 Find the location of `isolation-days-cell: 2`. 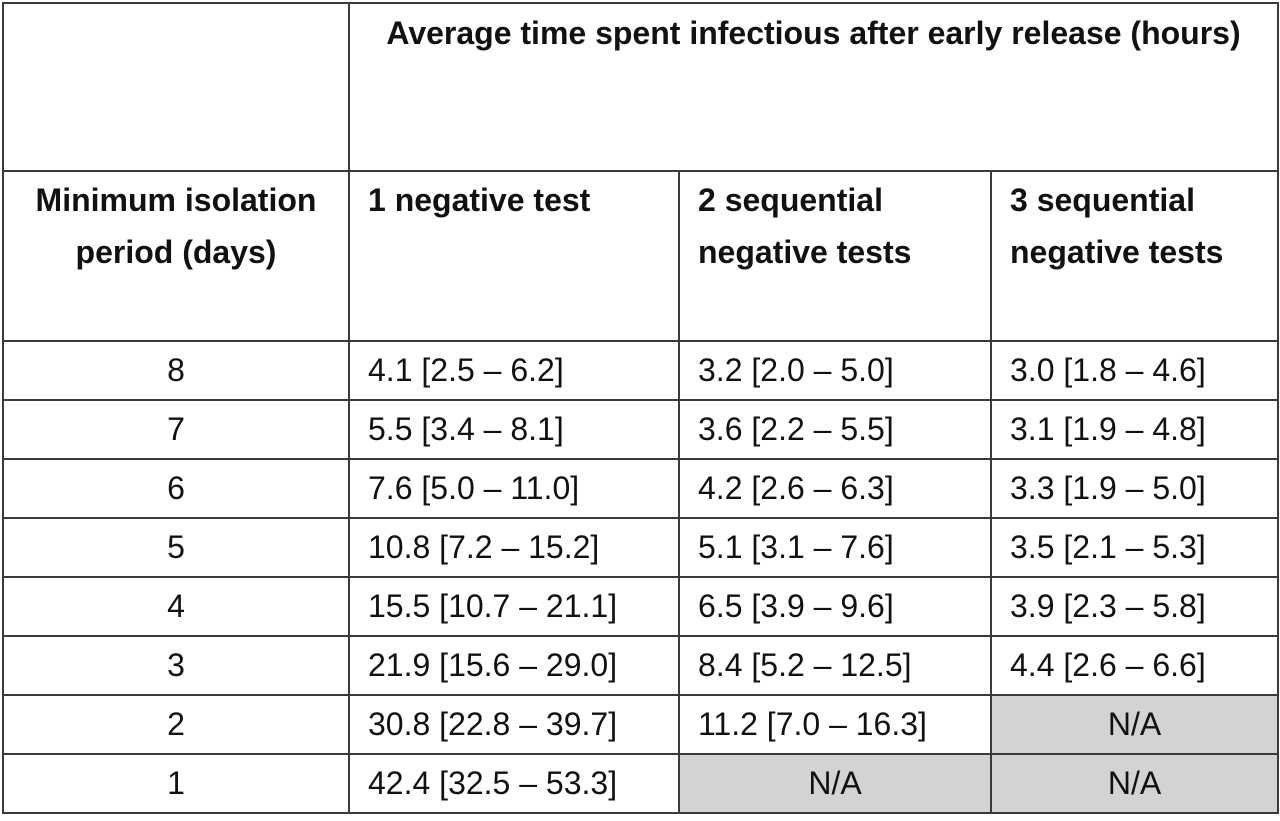

isolation-days-cell: 2 is located at coordinates (176, 724).